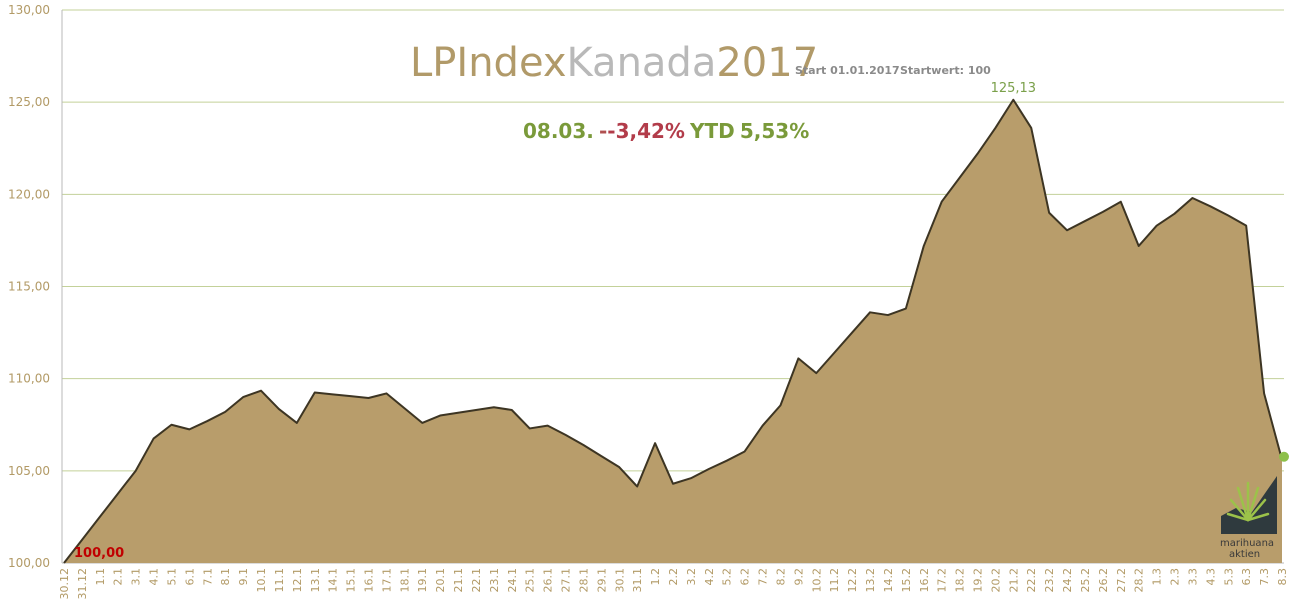  I want to click on y-tick-label: 100,00, so click(29, 563).